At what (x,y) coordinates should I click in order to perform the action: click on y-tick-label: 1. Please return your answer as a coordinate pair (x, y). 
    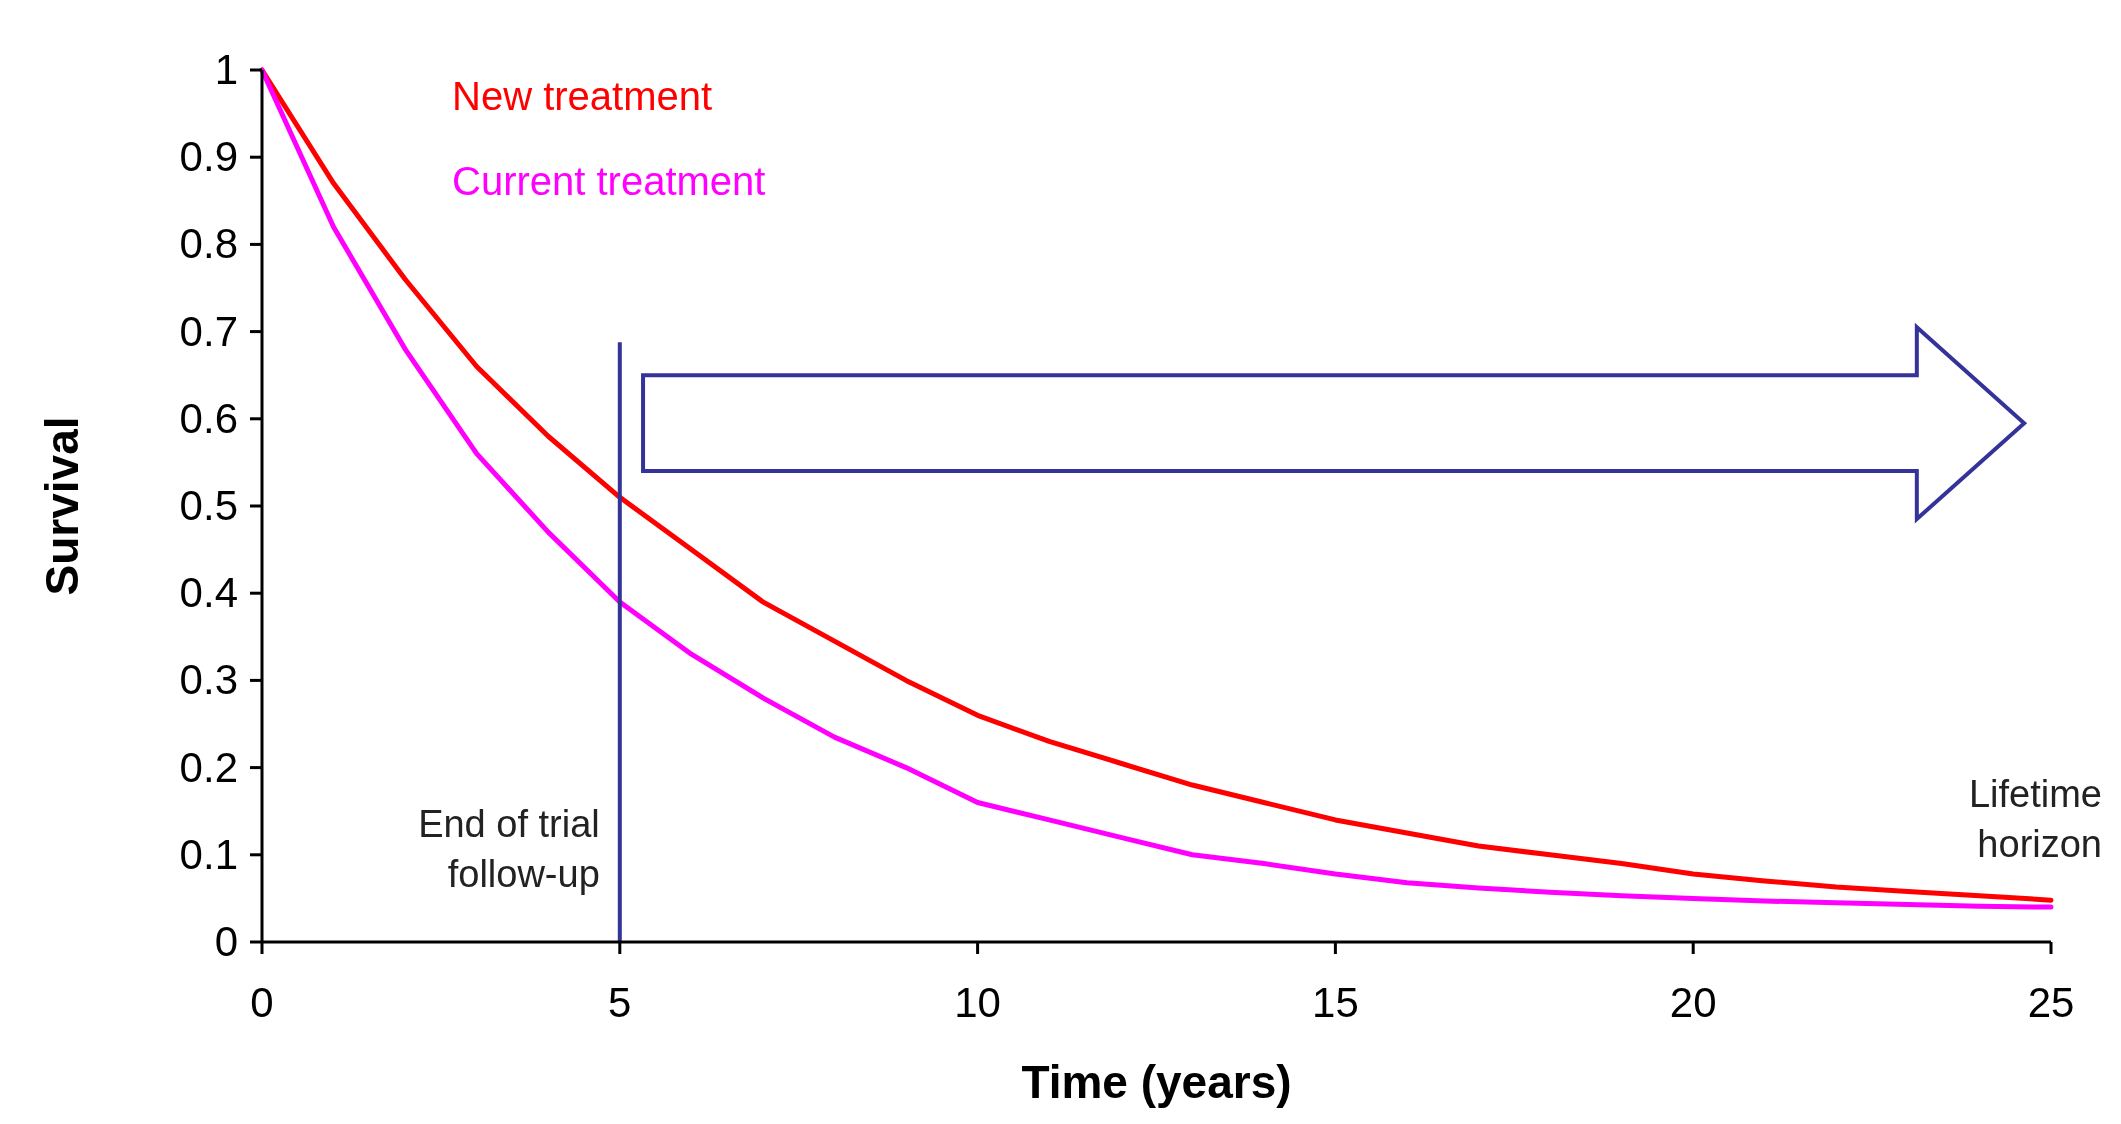
    Looking at the image, I should click on (226, 69).